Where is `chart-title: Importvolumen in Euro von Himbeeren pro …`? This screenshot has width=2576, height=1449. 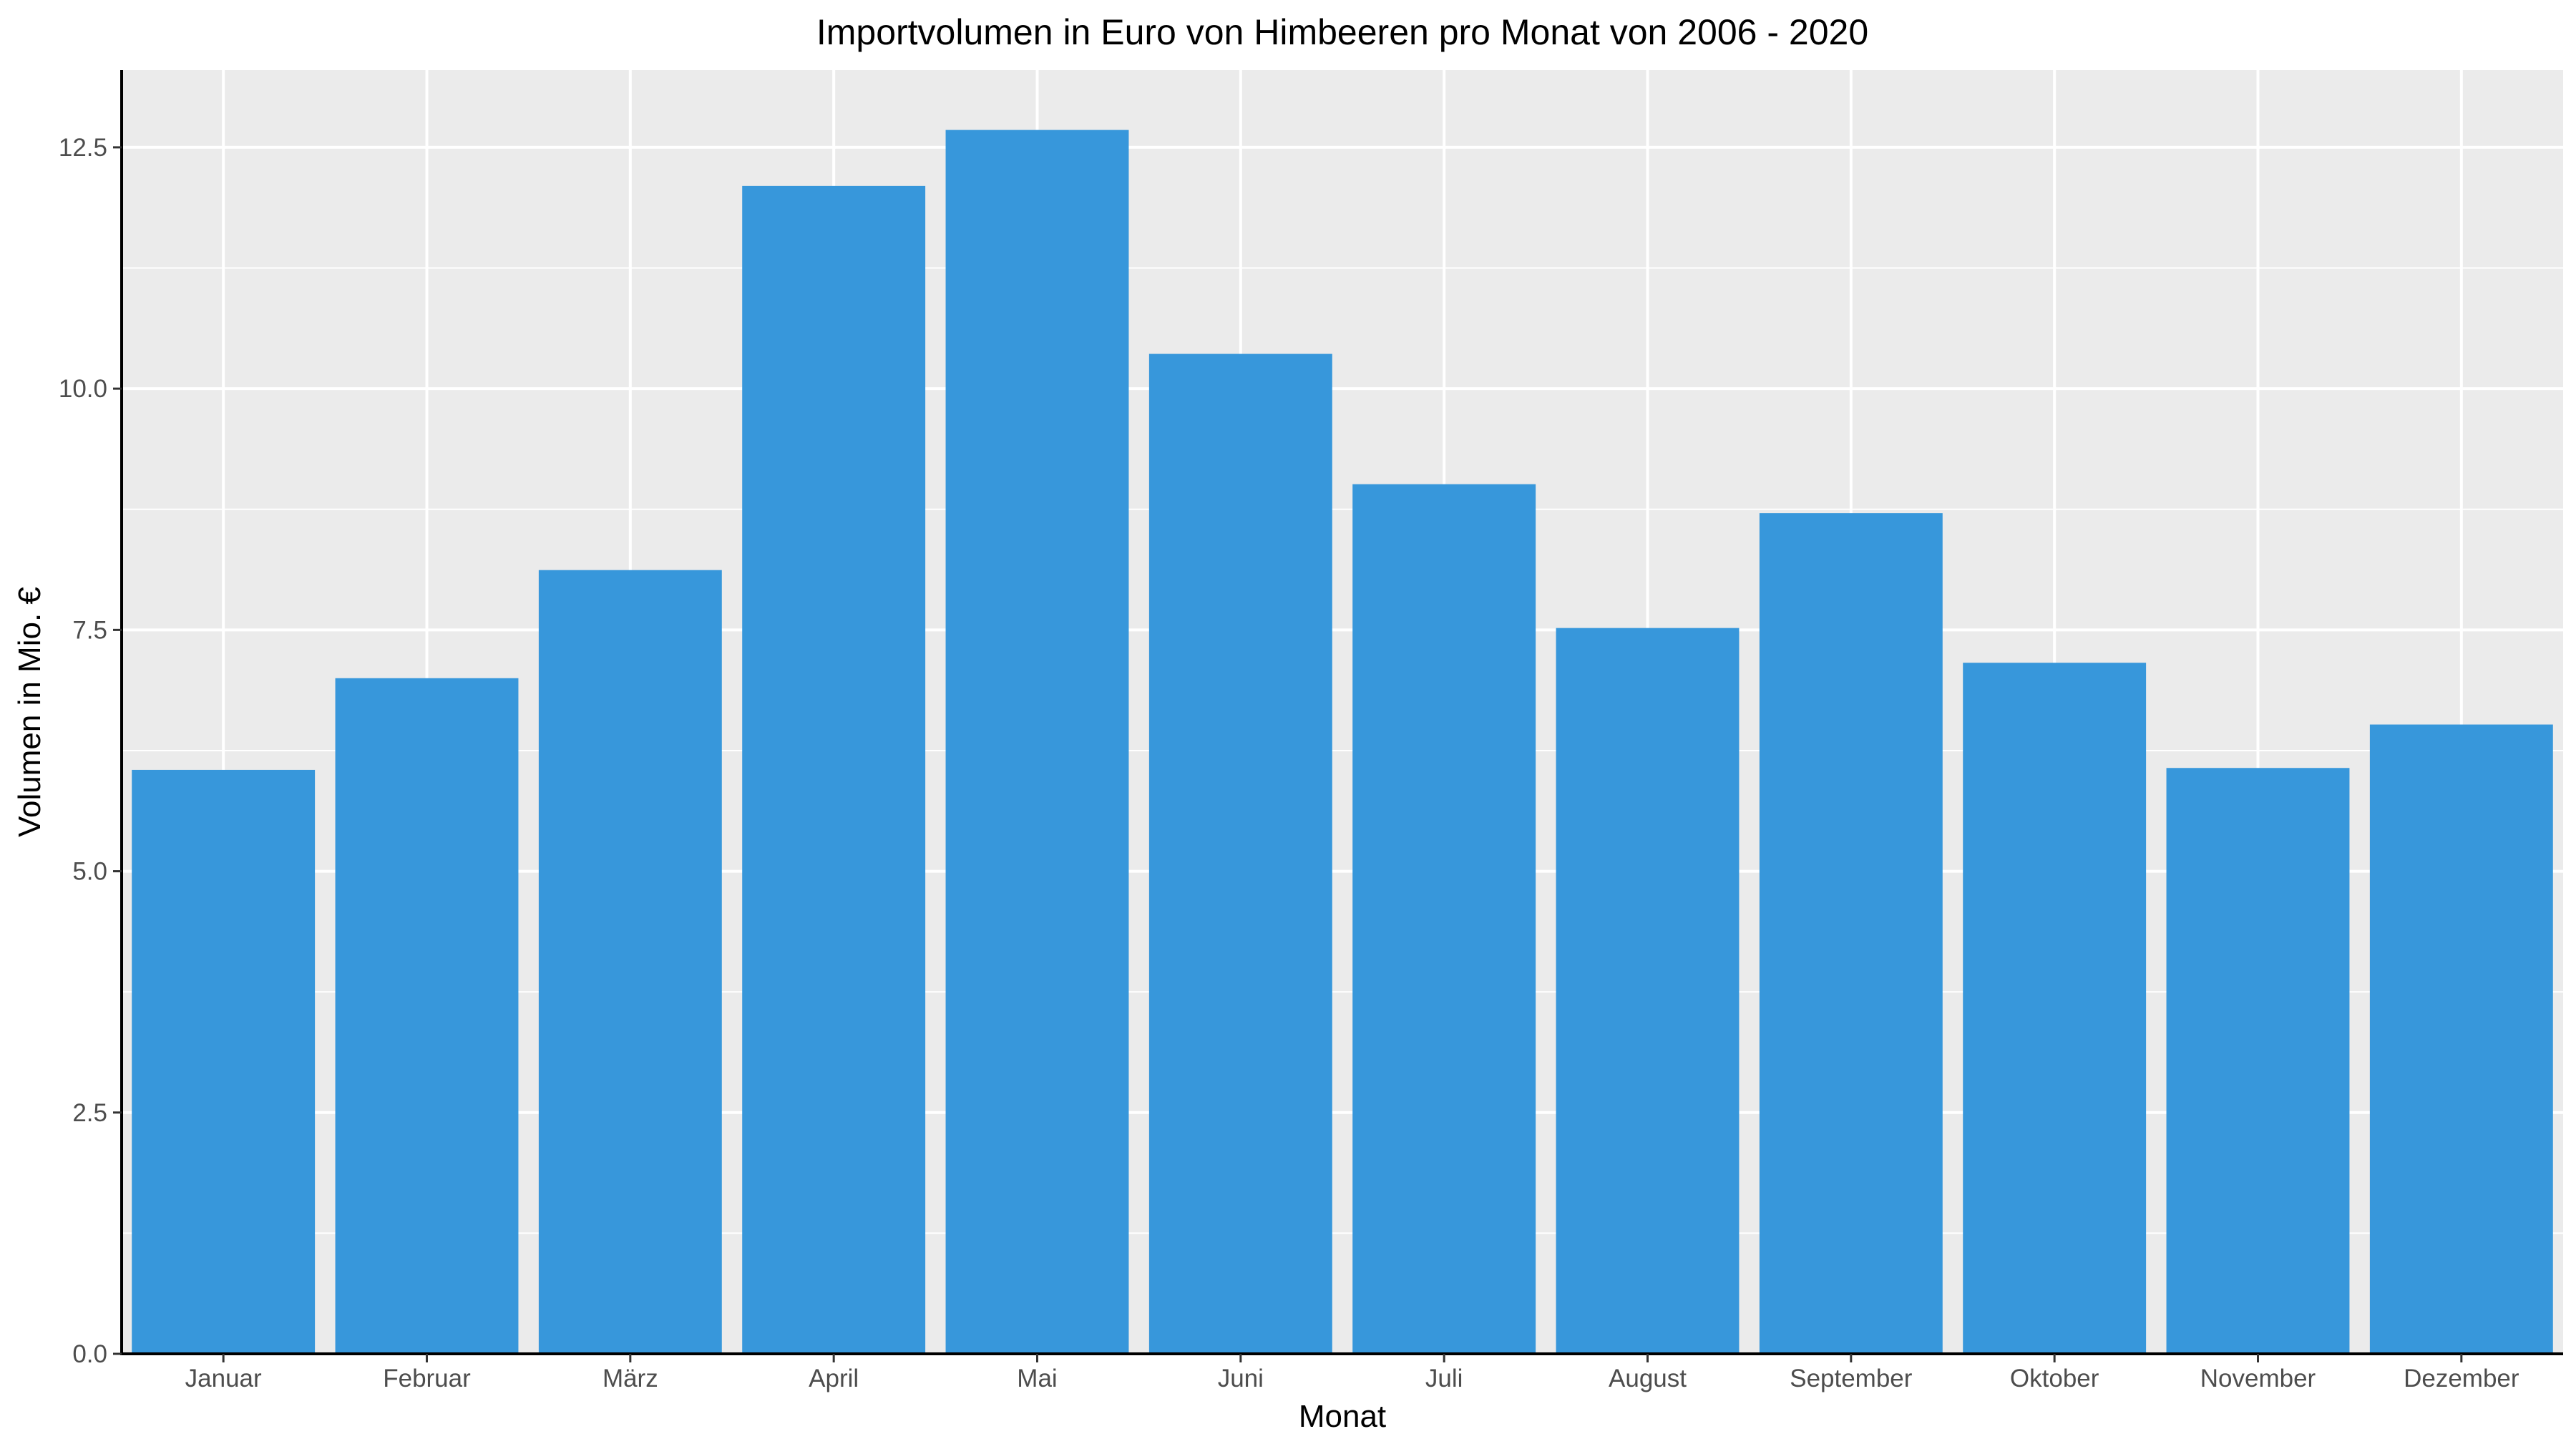 chart-title: Importvolumen in Euro von Himbeeren pro … is located at coordinates (1342, 32).